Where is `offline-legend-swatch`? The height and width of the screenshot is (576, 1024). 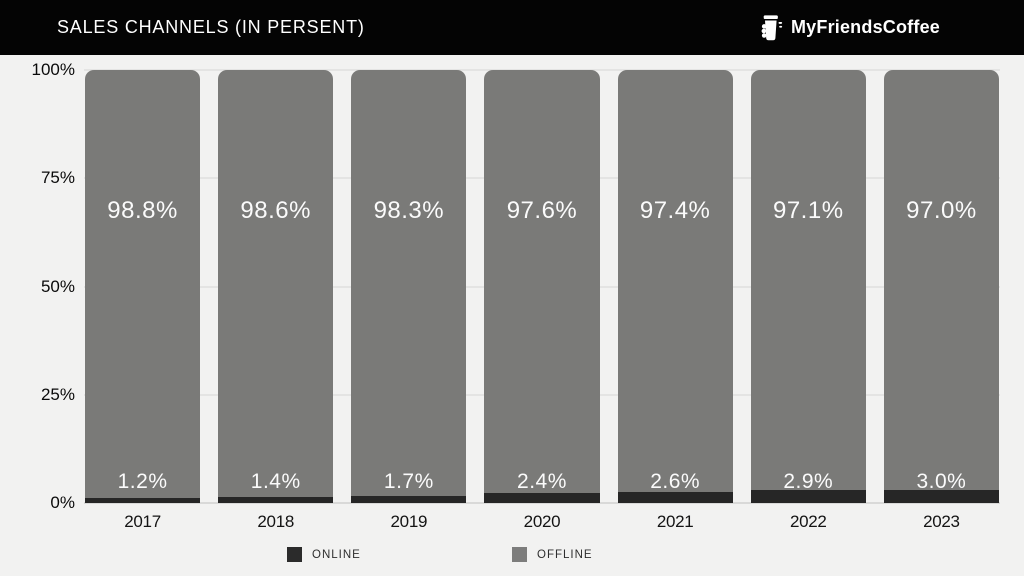 offline-legend-swatch is located at coordinates (519, 554).